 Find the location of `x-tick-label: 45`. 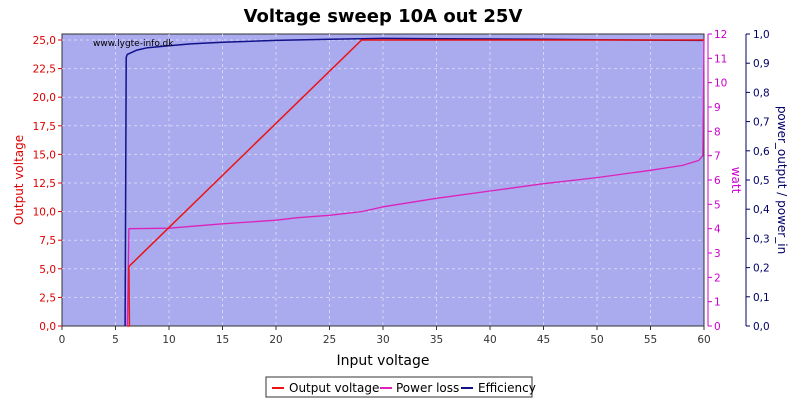

x-tick-label: 45 is located at coordinates (543, 340).